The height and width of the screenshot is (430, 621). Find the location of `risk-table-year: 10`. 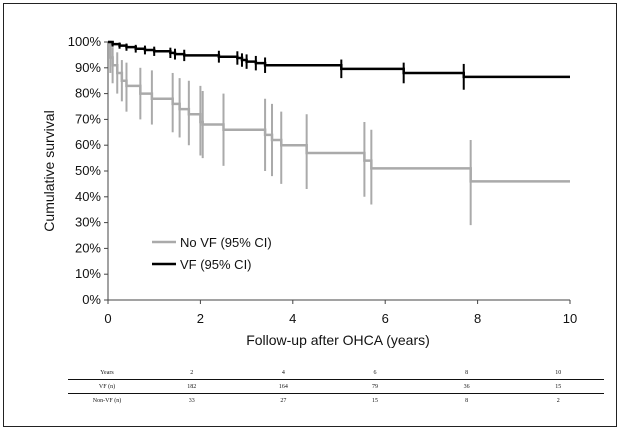

risk-table-year: 10 is located at coordinates (558, 373).